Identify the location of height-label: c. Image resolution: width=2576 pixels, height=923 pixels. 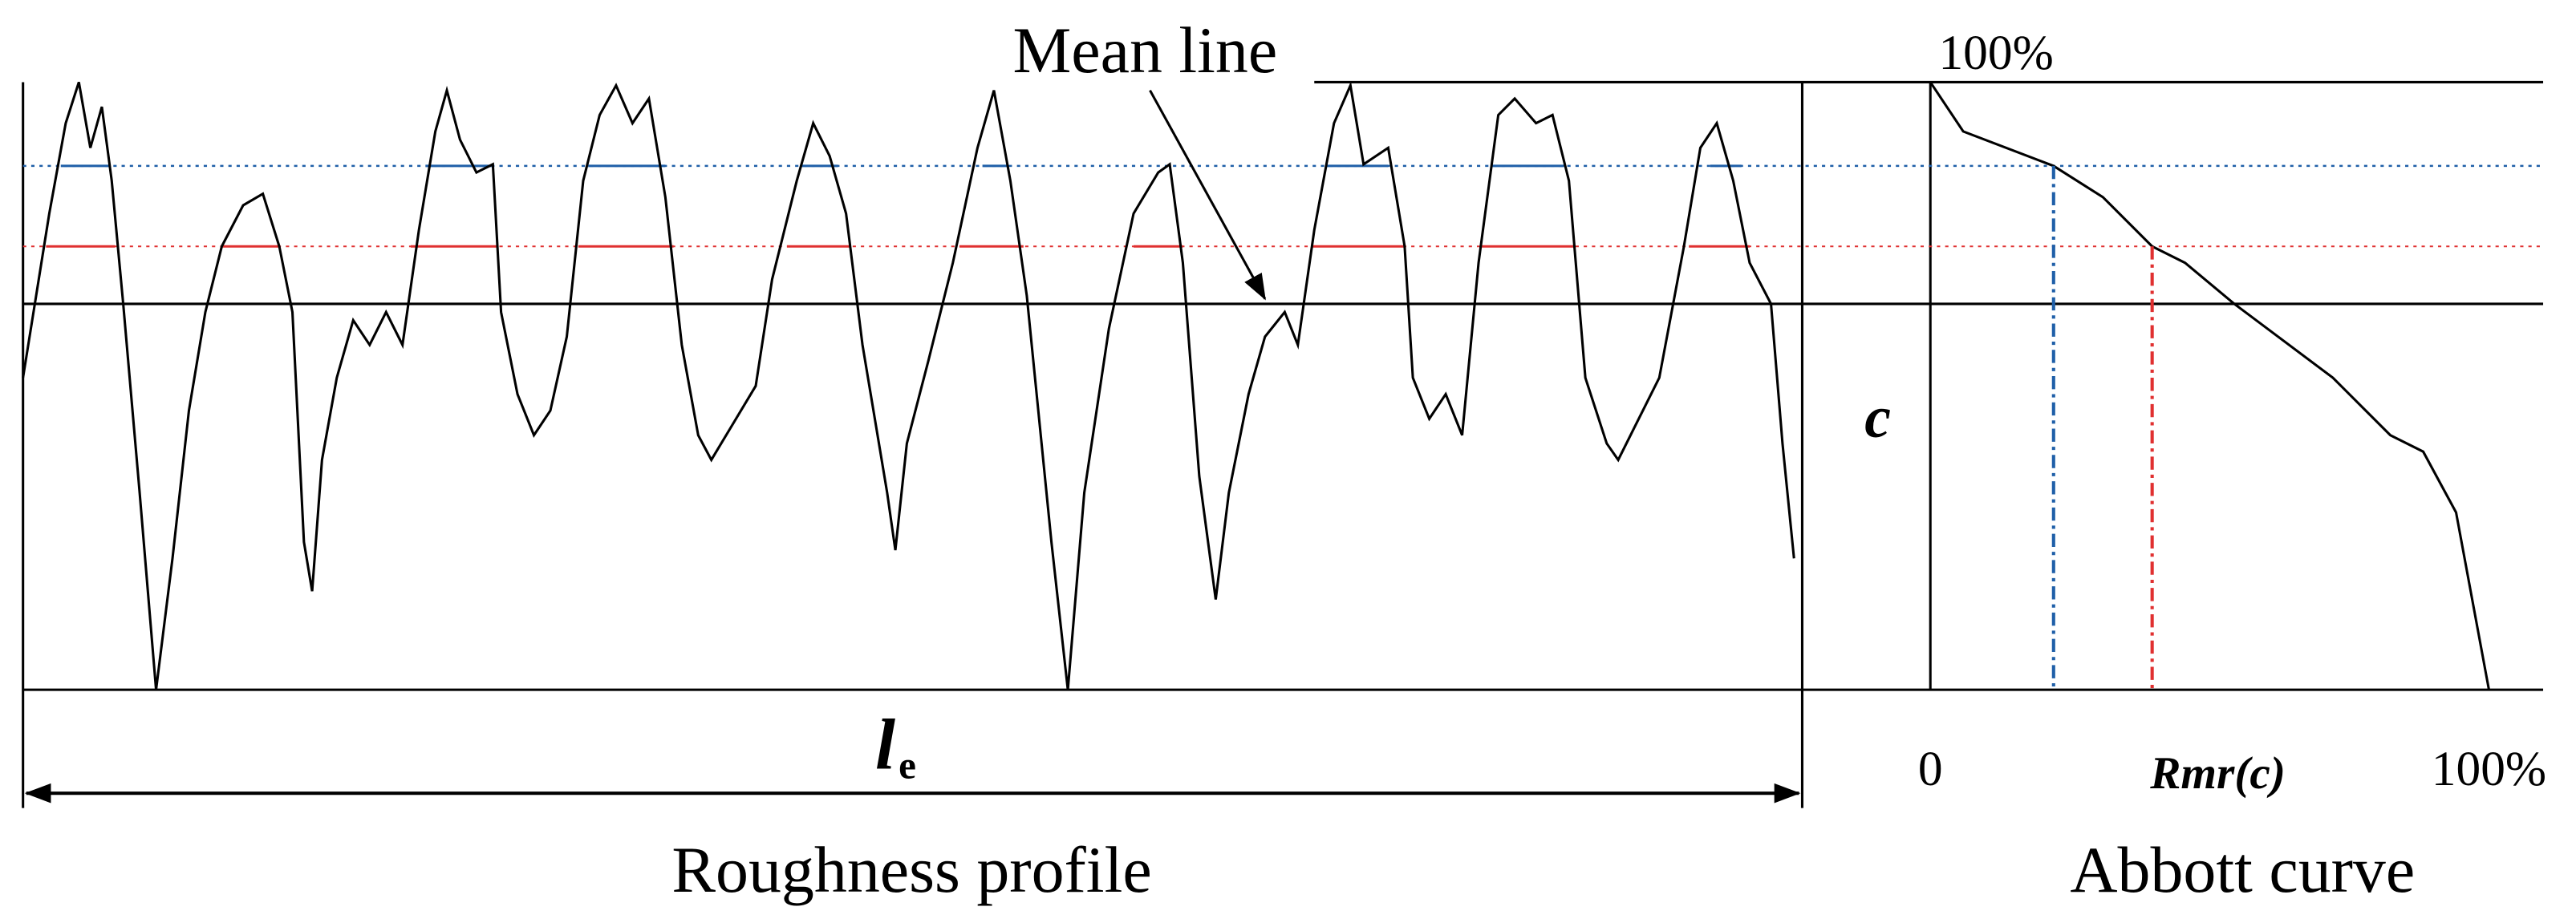
(1878, 417).